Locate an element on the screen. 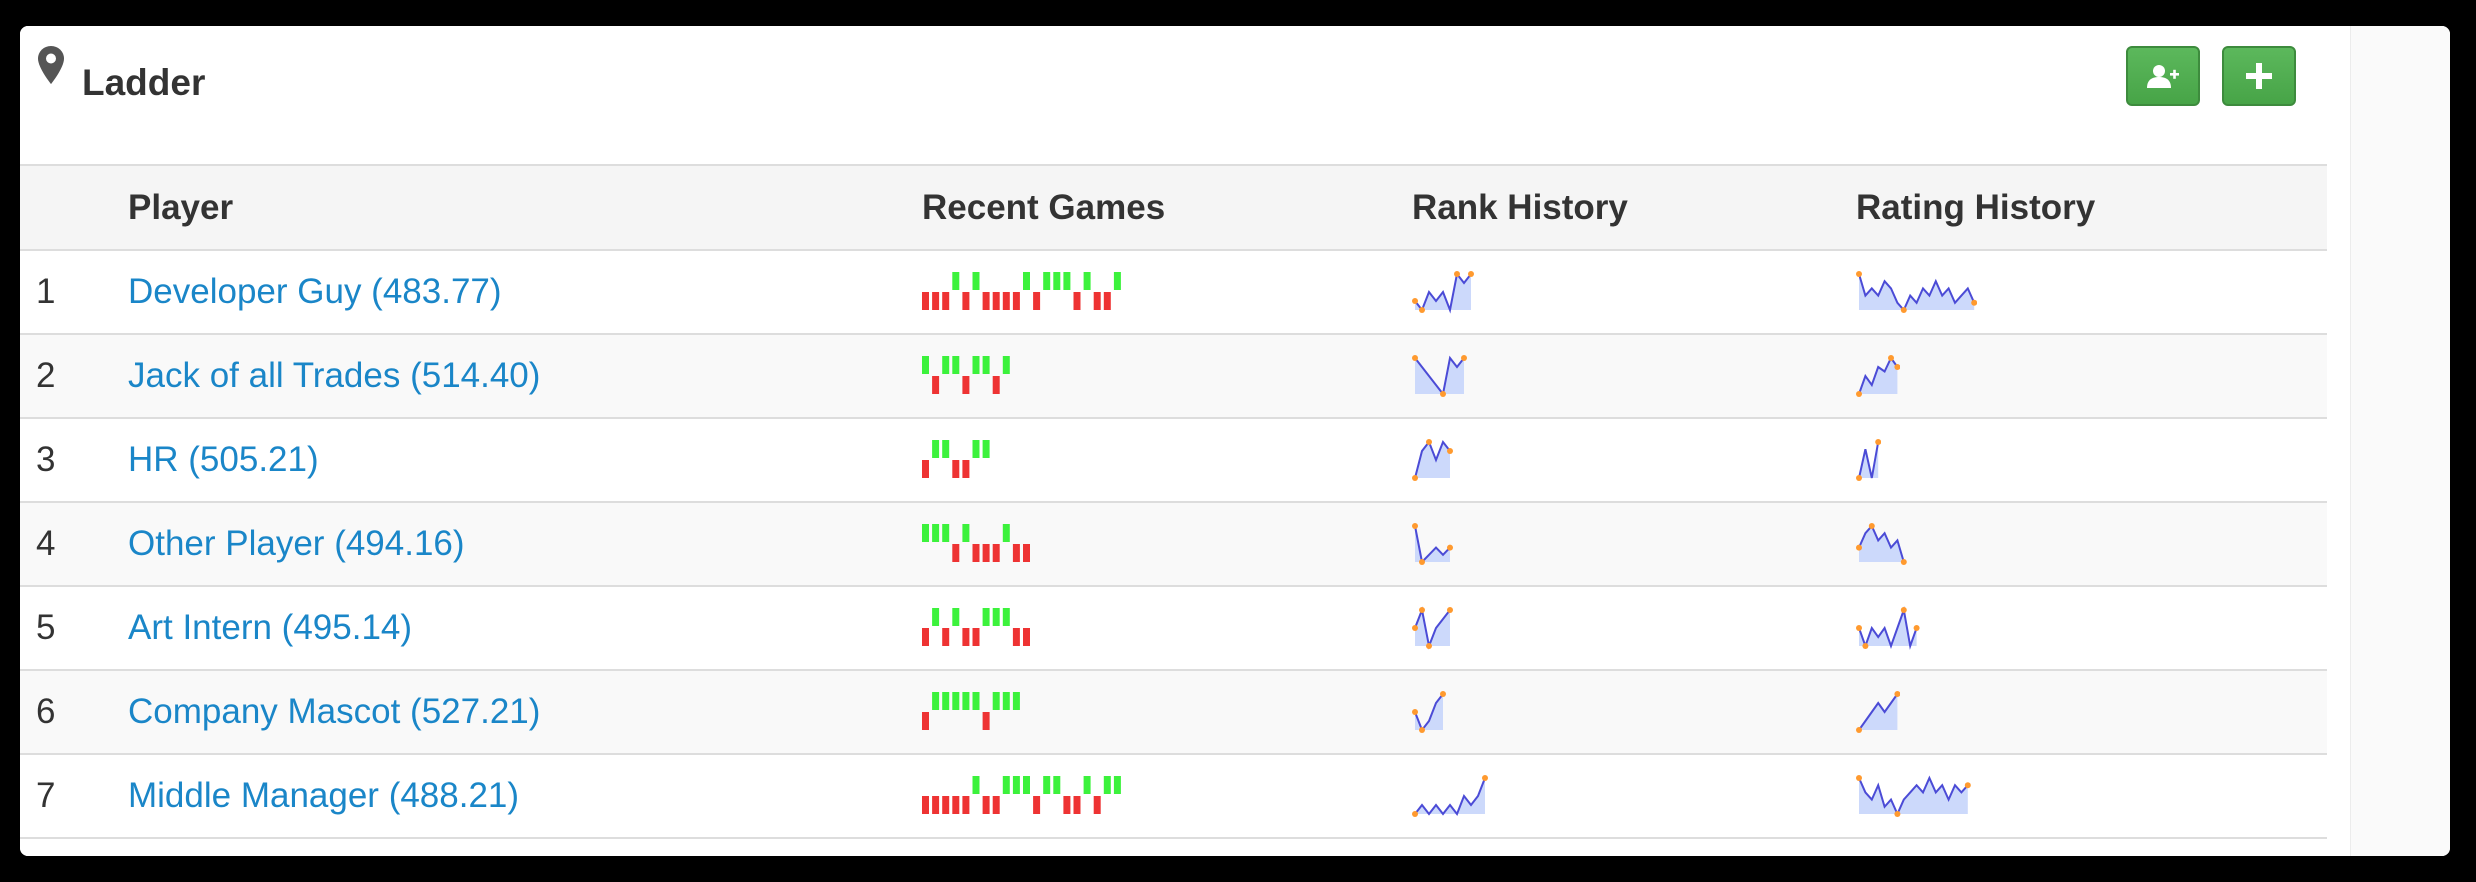 Image resolution: width=2476 pixels, height=882 pixels. table-row: 2 Jack of all Trades (514.40) is located at coordinates (1173, 376).